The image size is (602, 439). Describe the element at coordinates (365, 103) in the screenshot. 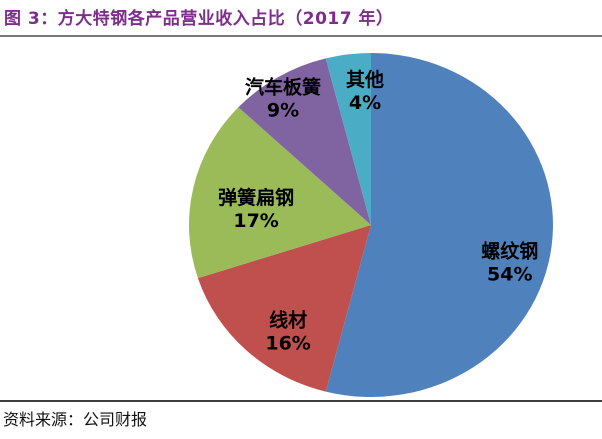

I see `slice-label-pct-4: 4%` at that location.